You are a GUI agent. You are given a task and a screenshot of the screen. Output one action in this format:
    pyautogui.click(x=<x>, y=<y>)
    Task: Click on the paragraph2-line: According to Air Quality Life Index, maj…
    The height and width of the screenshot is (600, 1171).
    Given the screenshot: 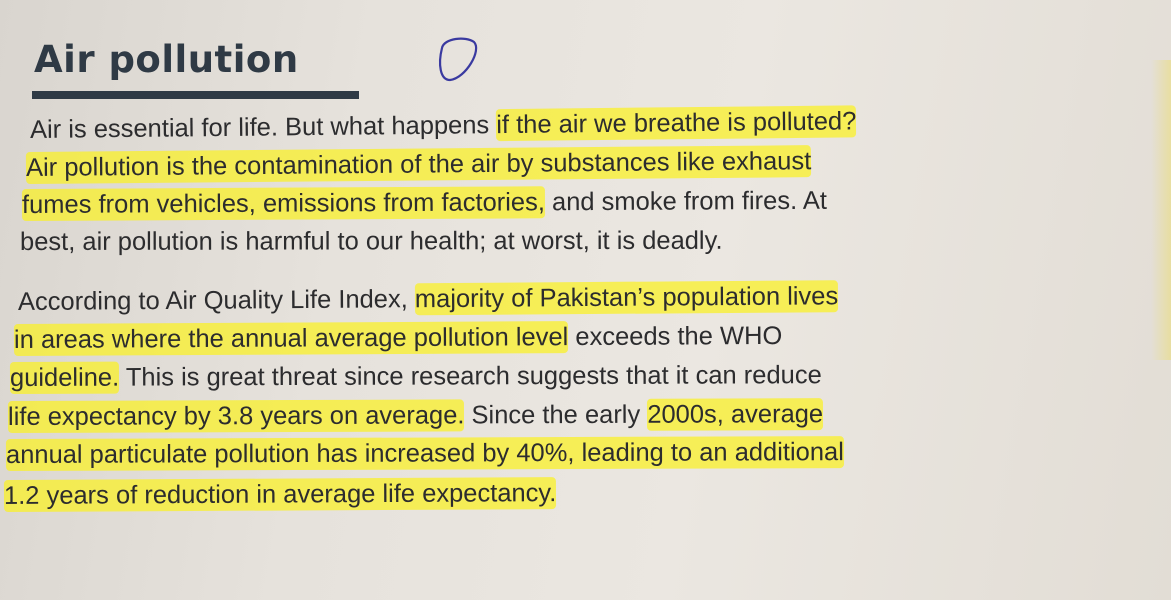 What is the action you would take?
    pyautogui.click(x=428, y=298)
    